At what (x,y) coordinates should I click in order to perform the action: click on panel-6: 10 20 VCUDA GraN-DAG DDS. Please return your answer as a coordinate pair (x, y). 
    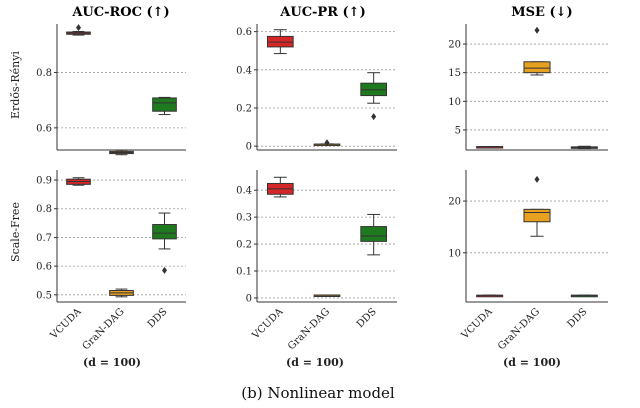
    Looking at the image, I should click on (528, 261).